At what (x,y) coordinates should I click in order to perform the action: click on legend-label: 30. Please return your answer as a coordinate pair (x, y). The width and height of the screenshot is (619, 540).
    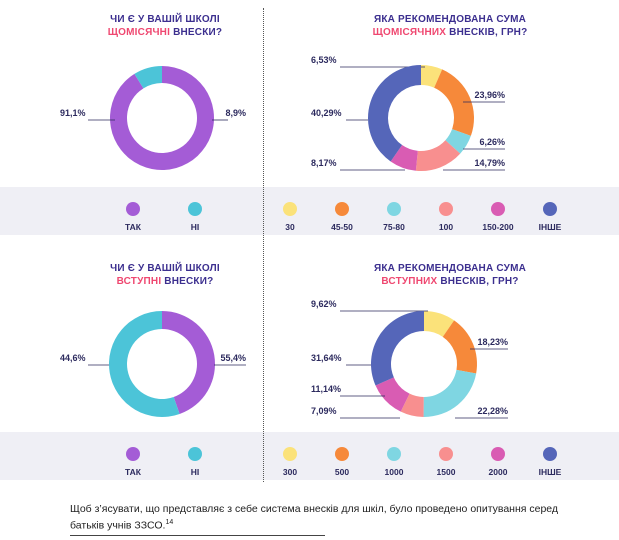
    Looking at the image, I should click on (290, 227).